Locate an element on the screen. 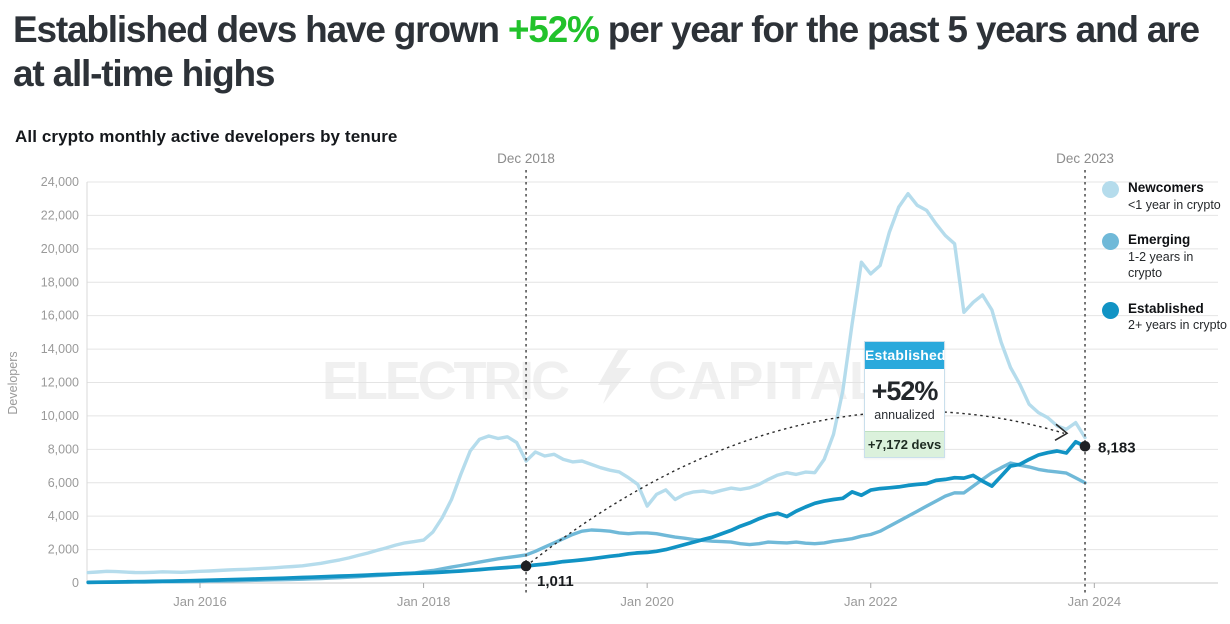 This screenshot has width=1230, height=624. y-axis-title: Developers is located at coordinates (13, 382).